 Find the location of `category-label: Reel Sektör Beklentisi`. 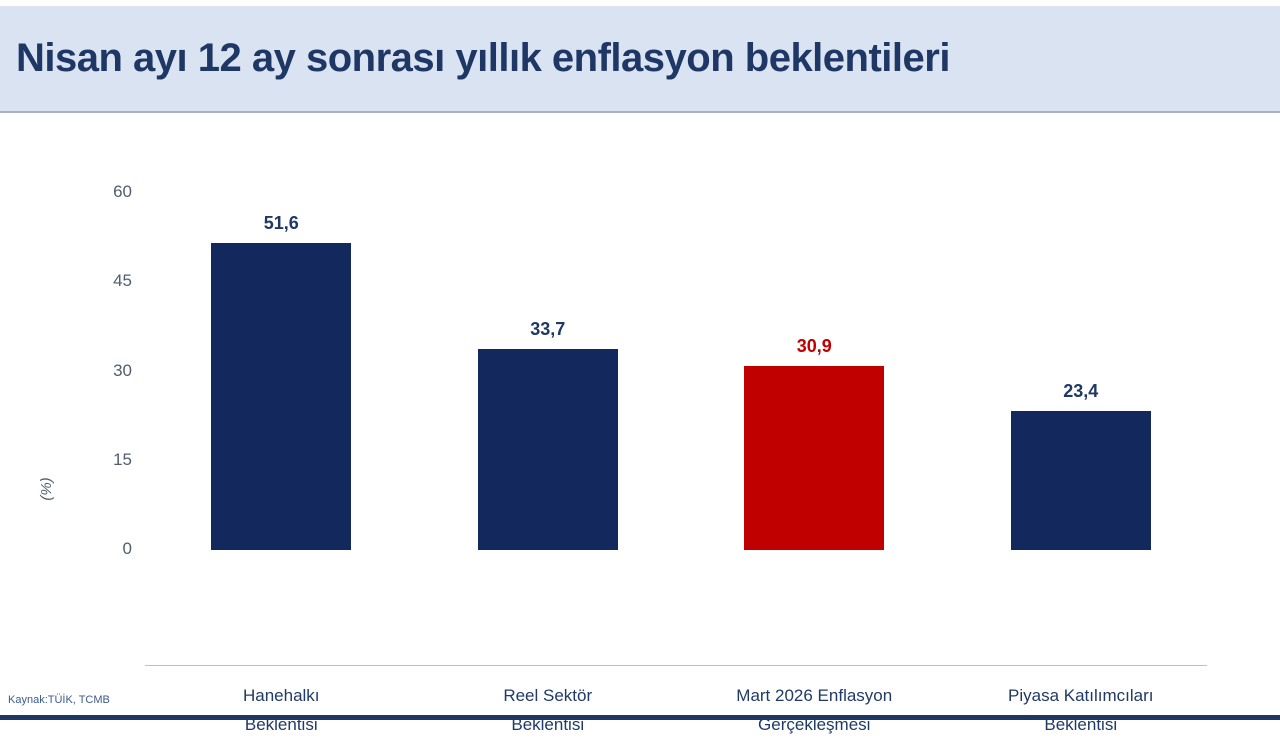

category-label: Reel Sektör Beklentisi is located at coordinates (548, 710).